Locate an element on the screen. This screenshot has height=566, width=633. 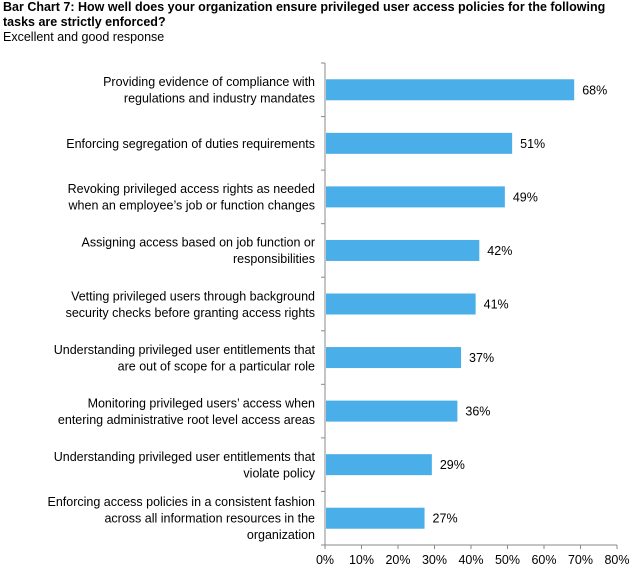
chart-subtitle: Excellent and good response is located at coordinates (84, 37).